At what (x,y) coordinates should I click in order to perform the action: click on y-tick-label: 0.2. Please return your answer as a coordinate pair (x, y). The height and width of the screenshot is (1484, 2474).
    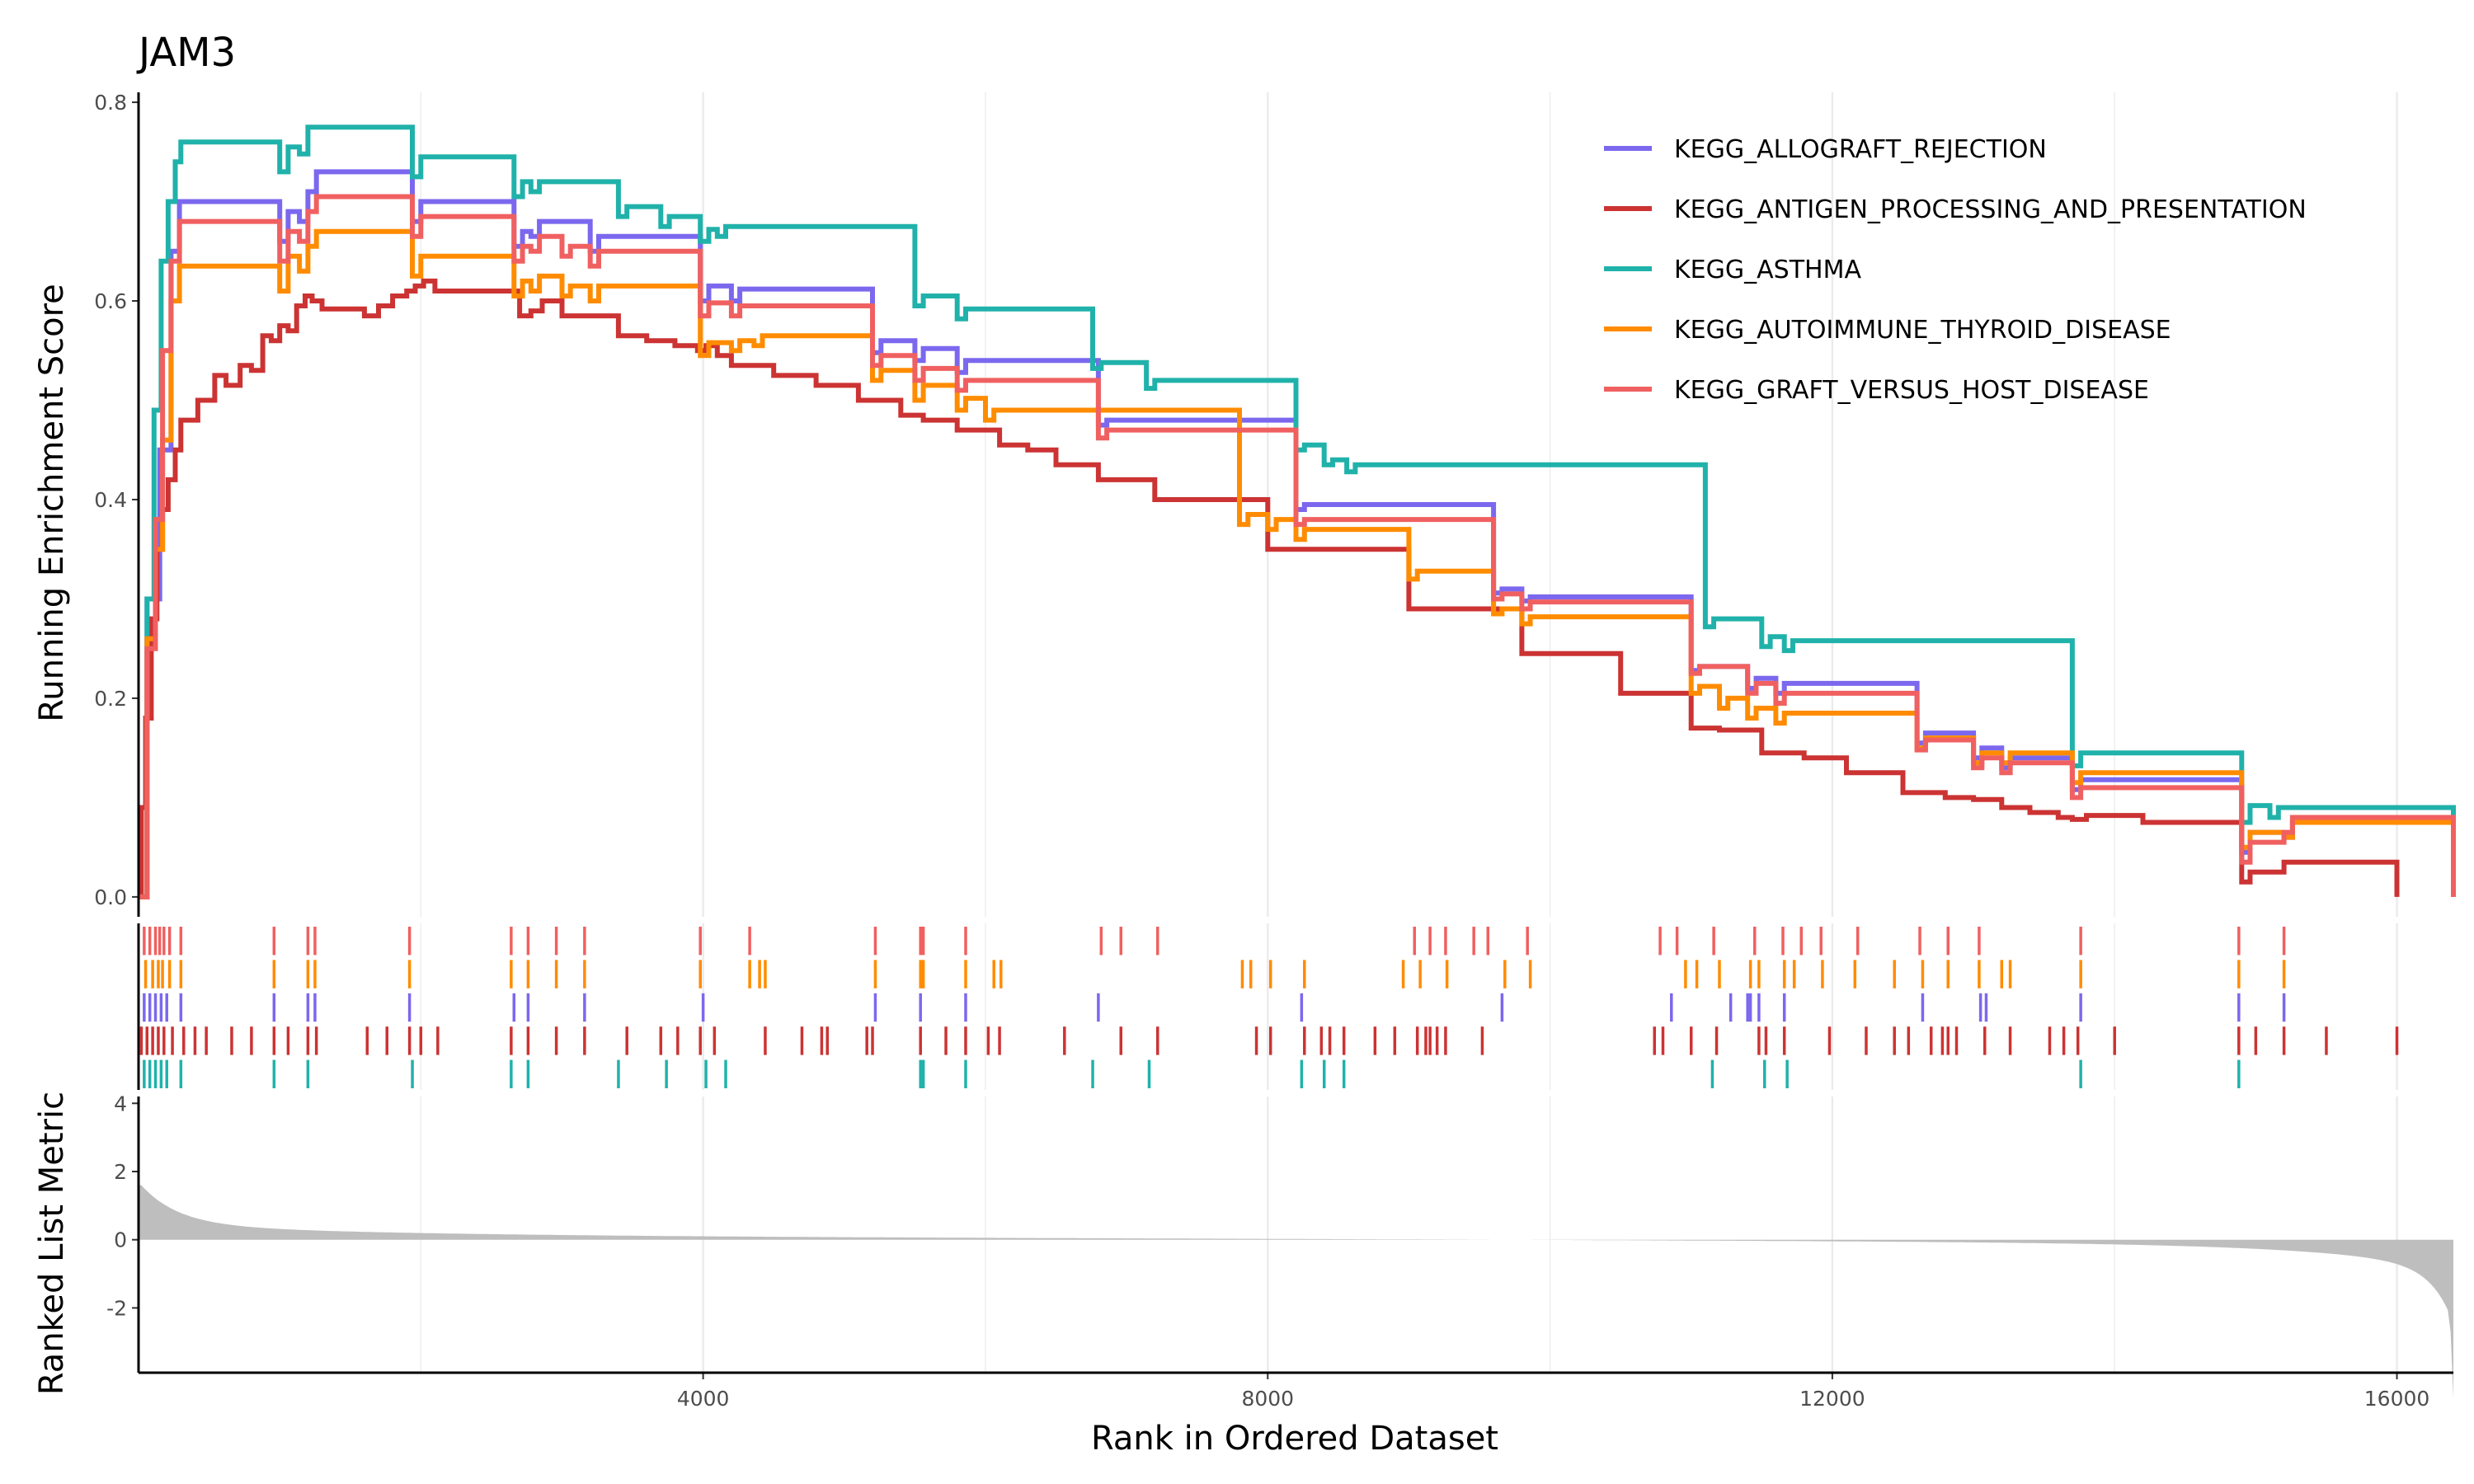
    Looking at the image, I should click on (110, 699).